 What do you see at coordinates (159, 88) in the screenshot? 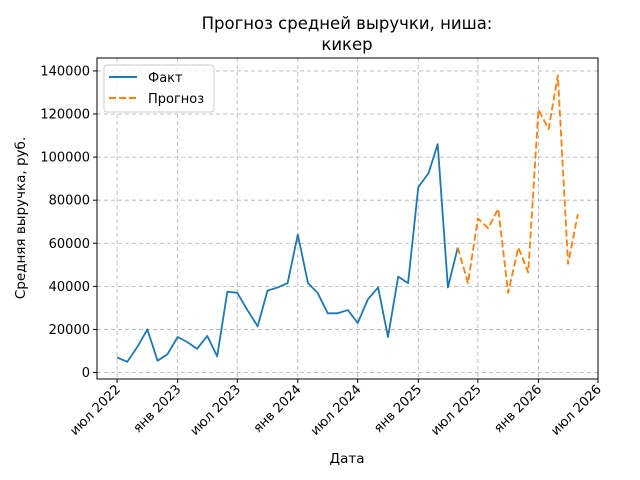
I see `legend: Факт Прогноз` at bounding box center [159, 88].